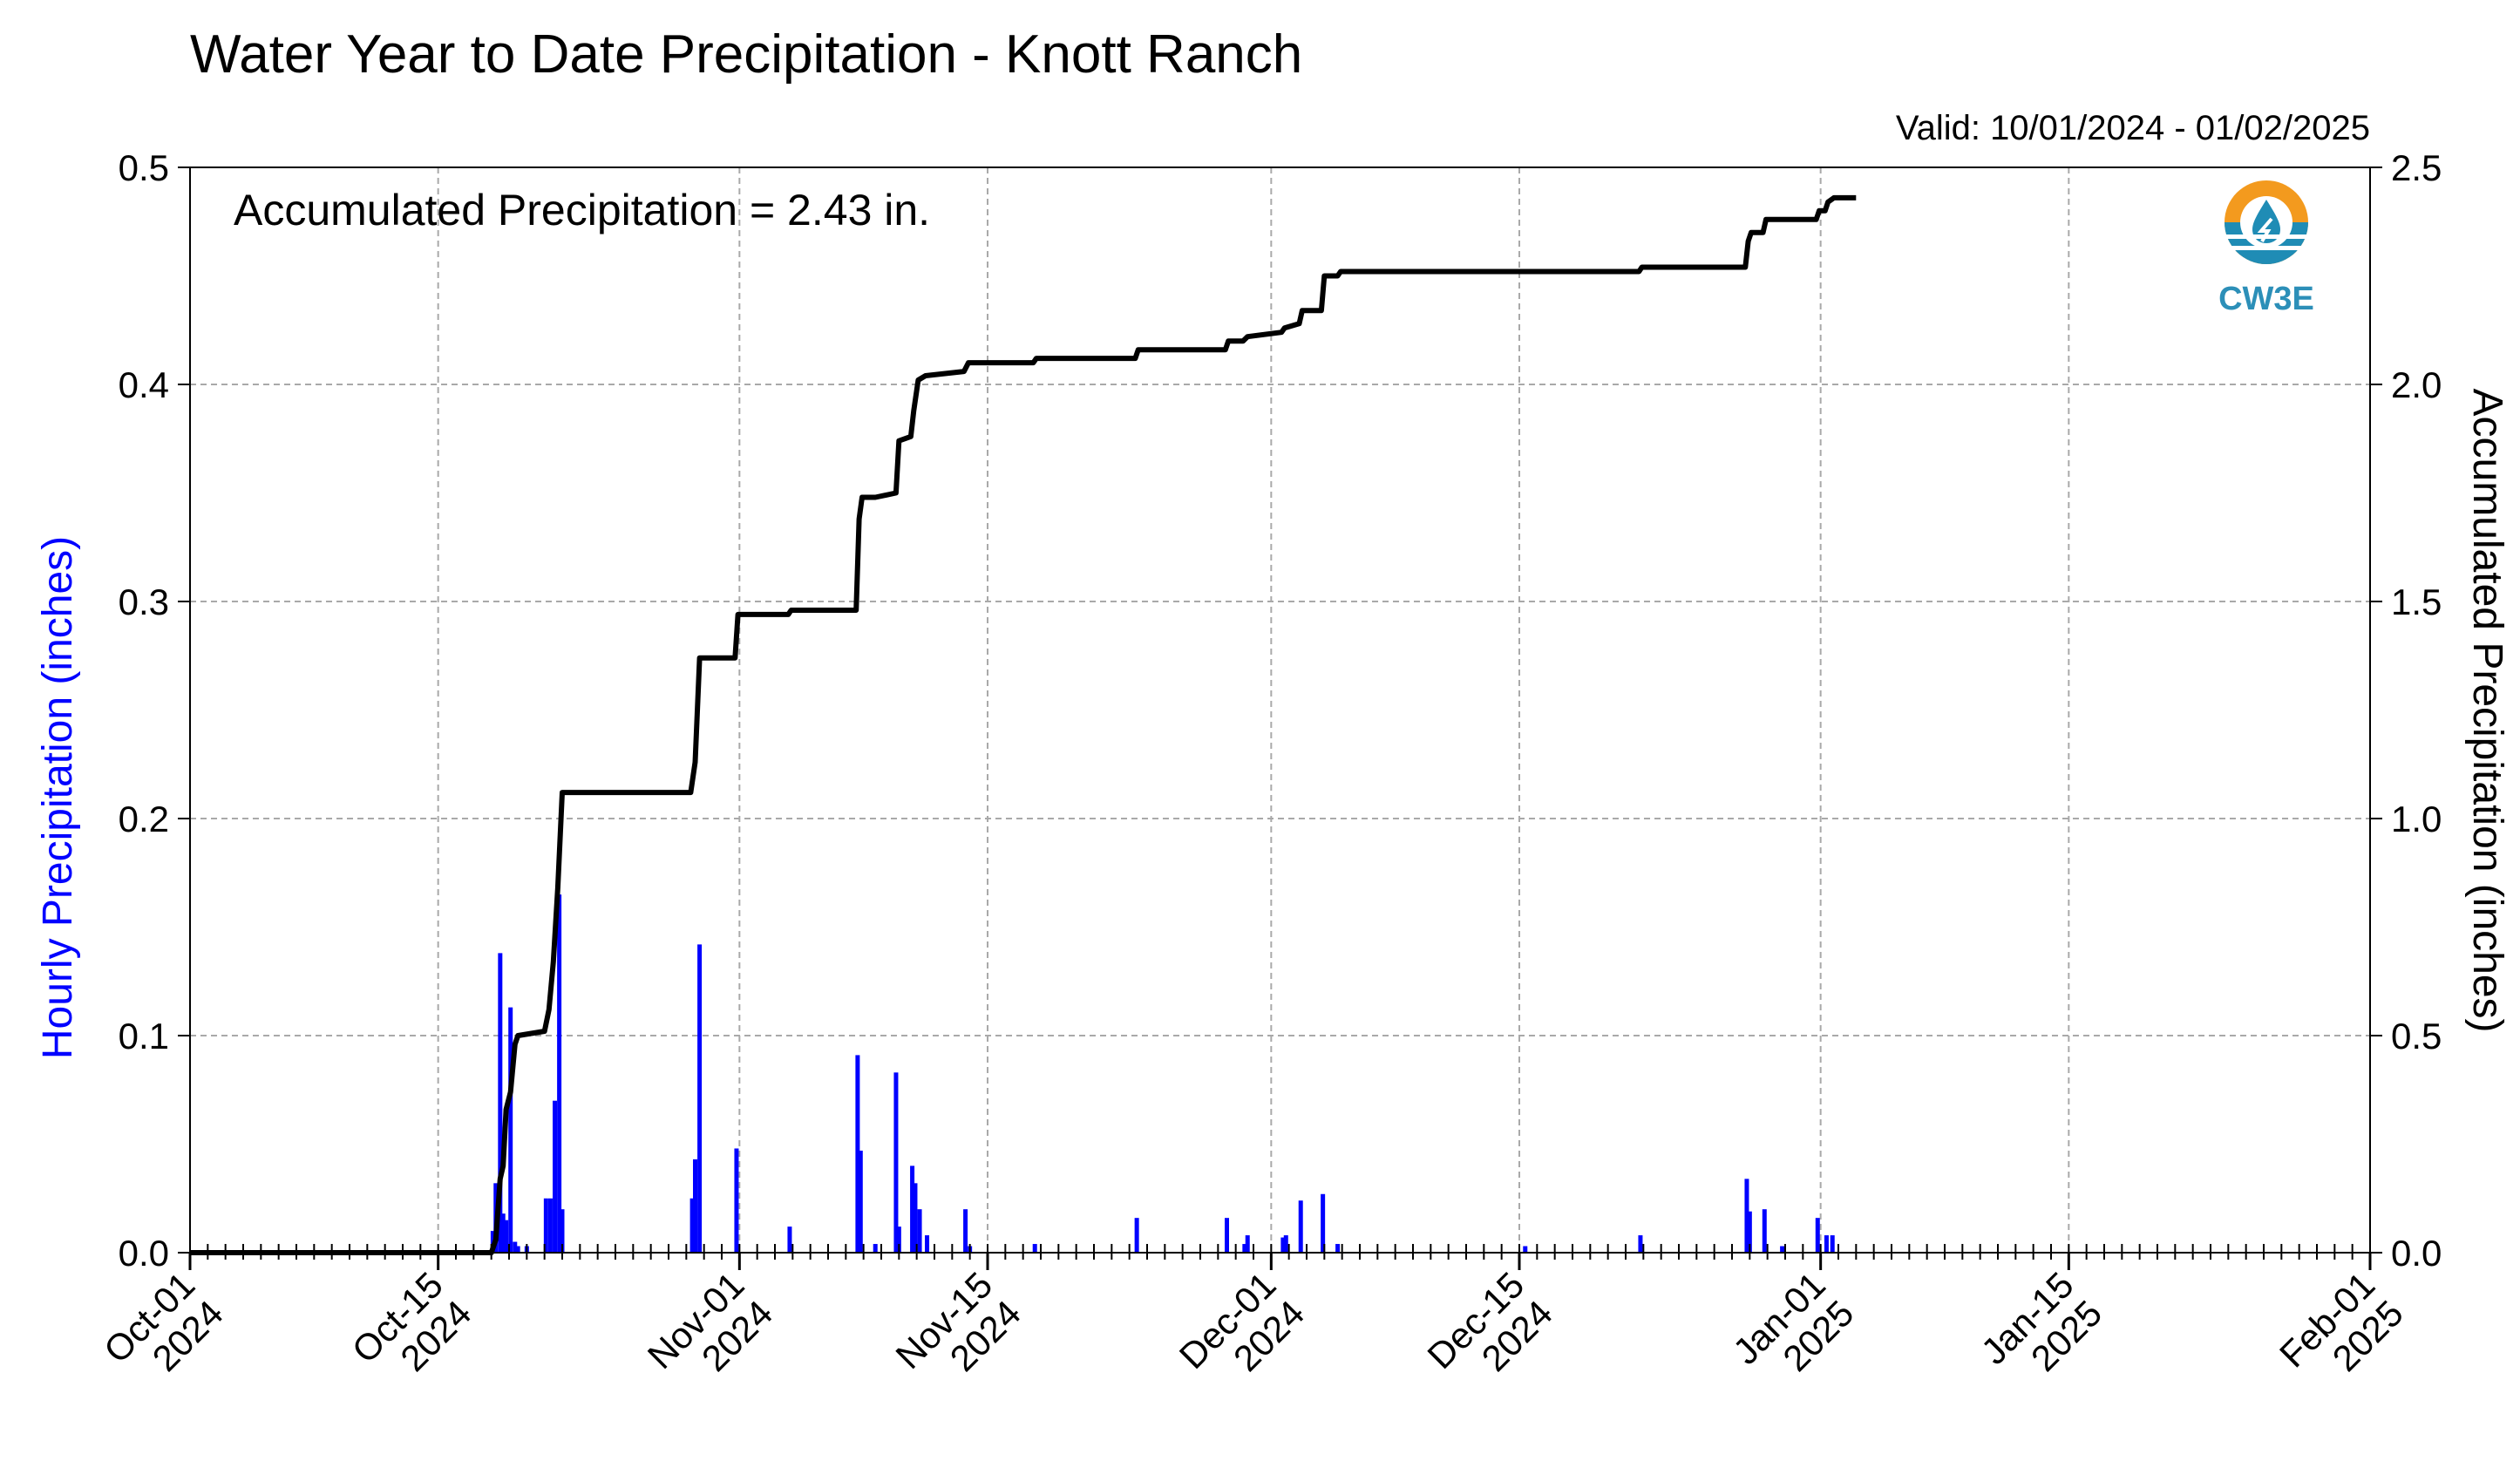  Describe the element at coordinates (2266, 248) in the screenshot. I see `cw3e-logo: CW3E` at that location.